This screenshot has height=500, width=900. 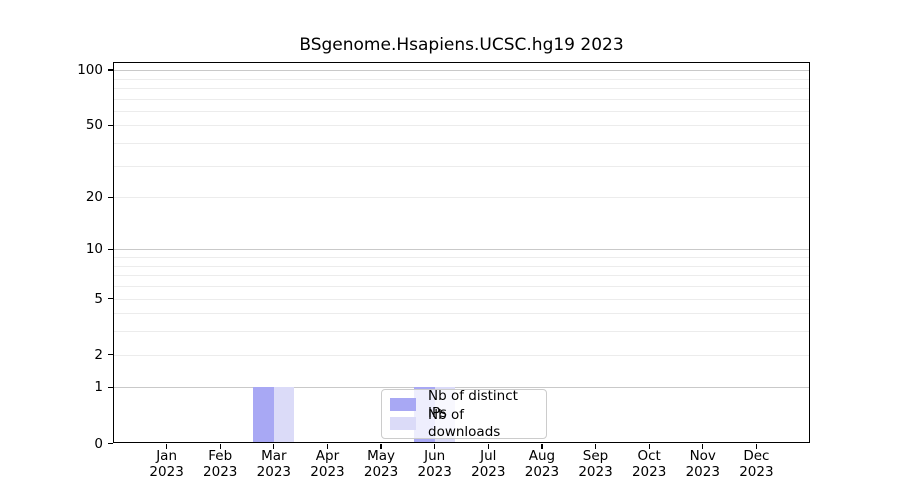 I want to click on bar-downloads, so click(x=284, y=415).